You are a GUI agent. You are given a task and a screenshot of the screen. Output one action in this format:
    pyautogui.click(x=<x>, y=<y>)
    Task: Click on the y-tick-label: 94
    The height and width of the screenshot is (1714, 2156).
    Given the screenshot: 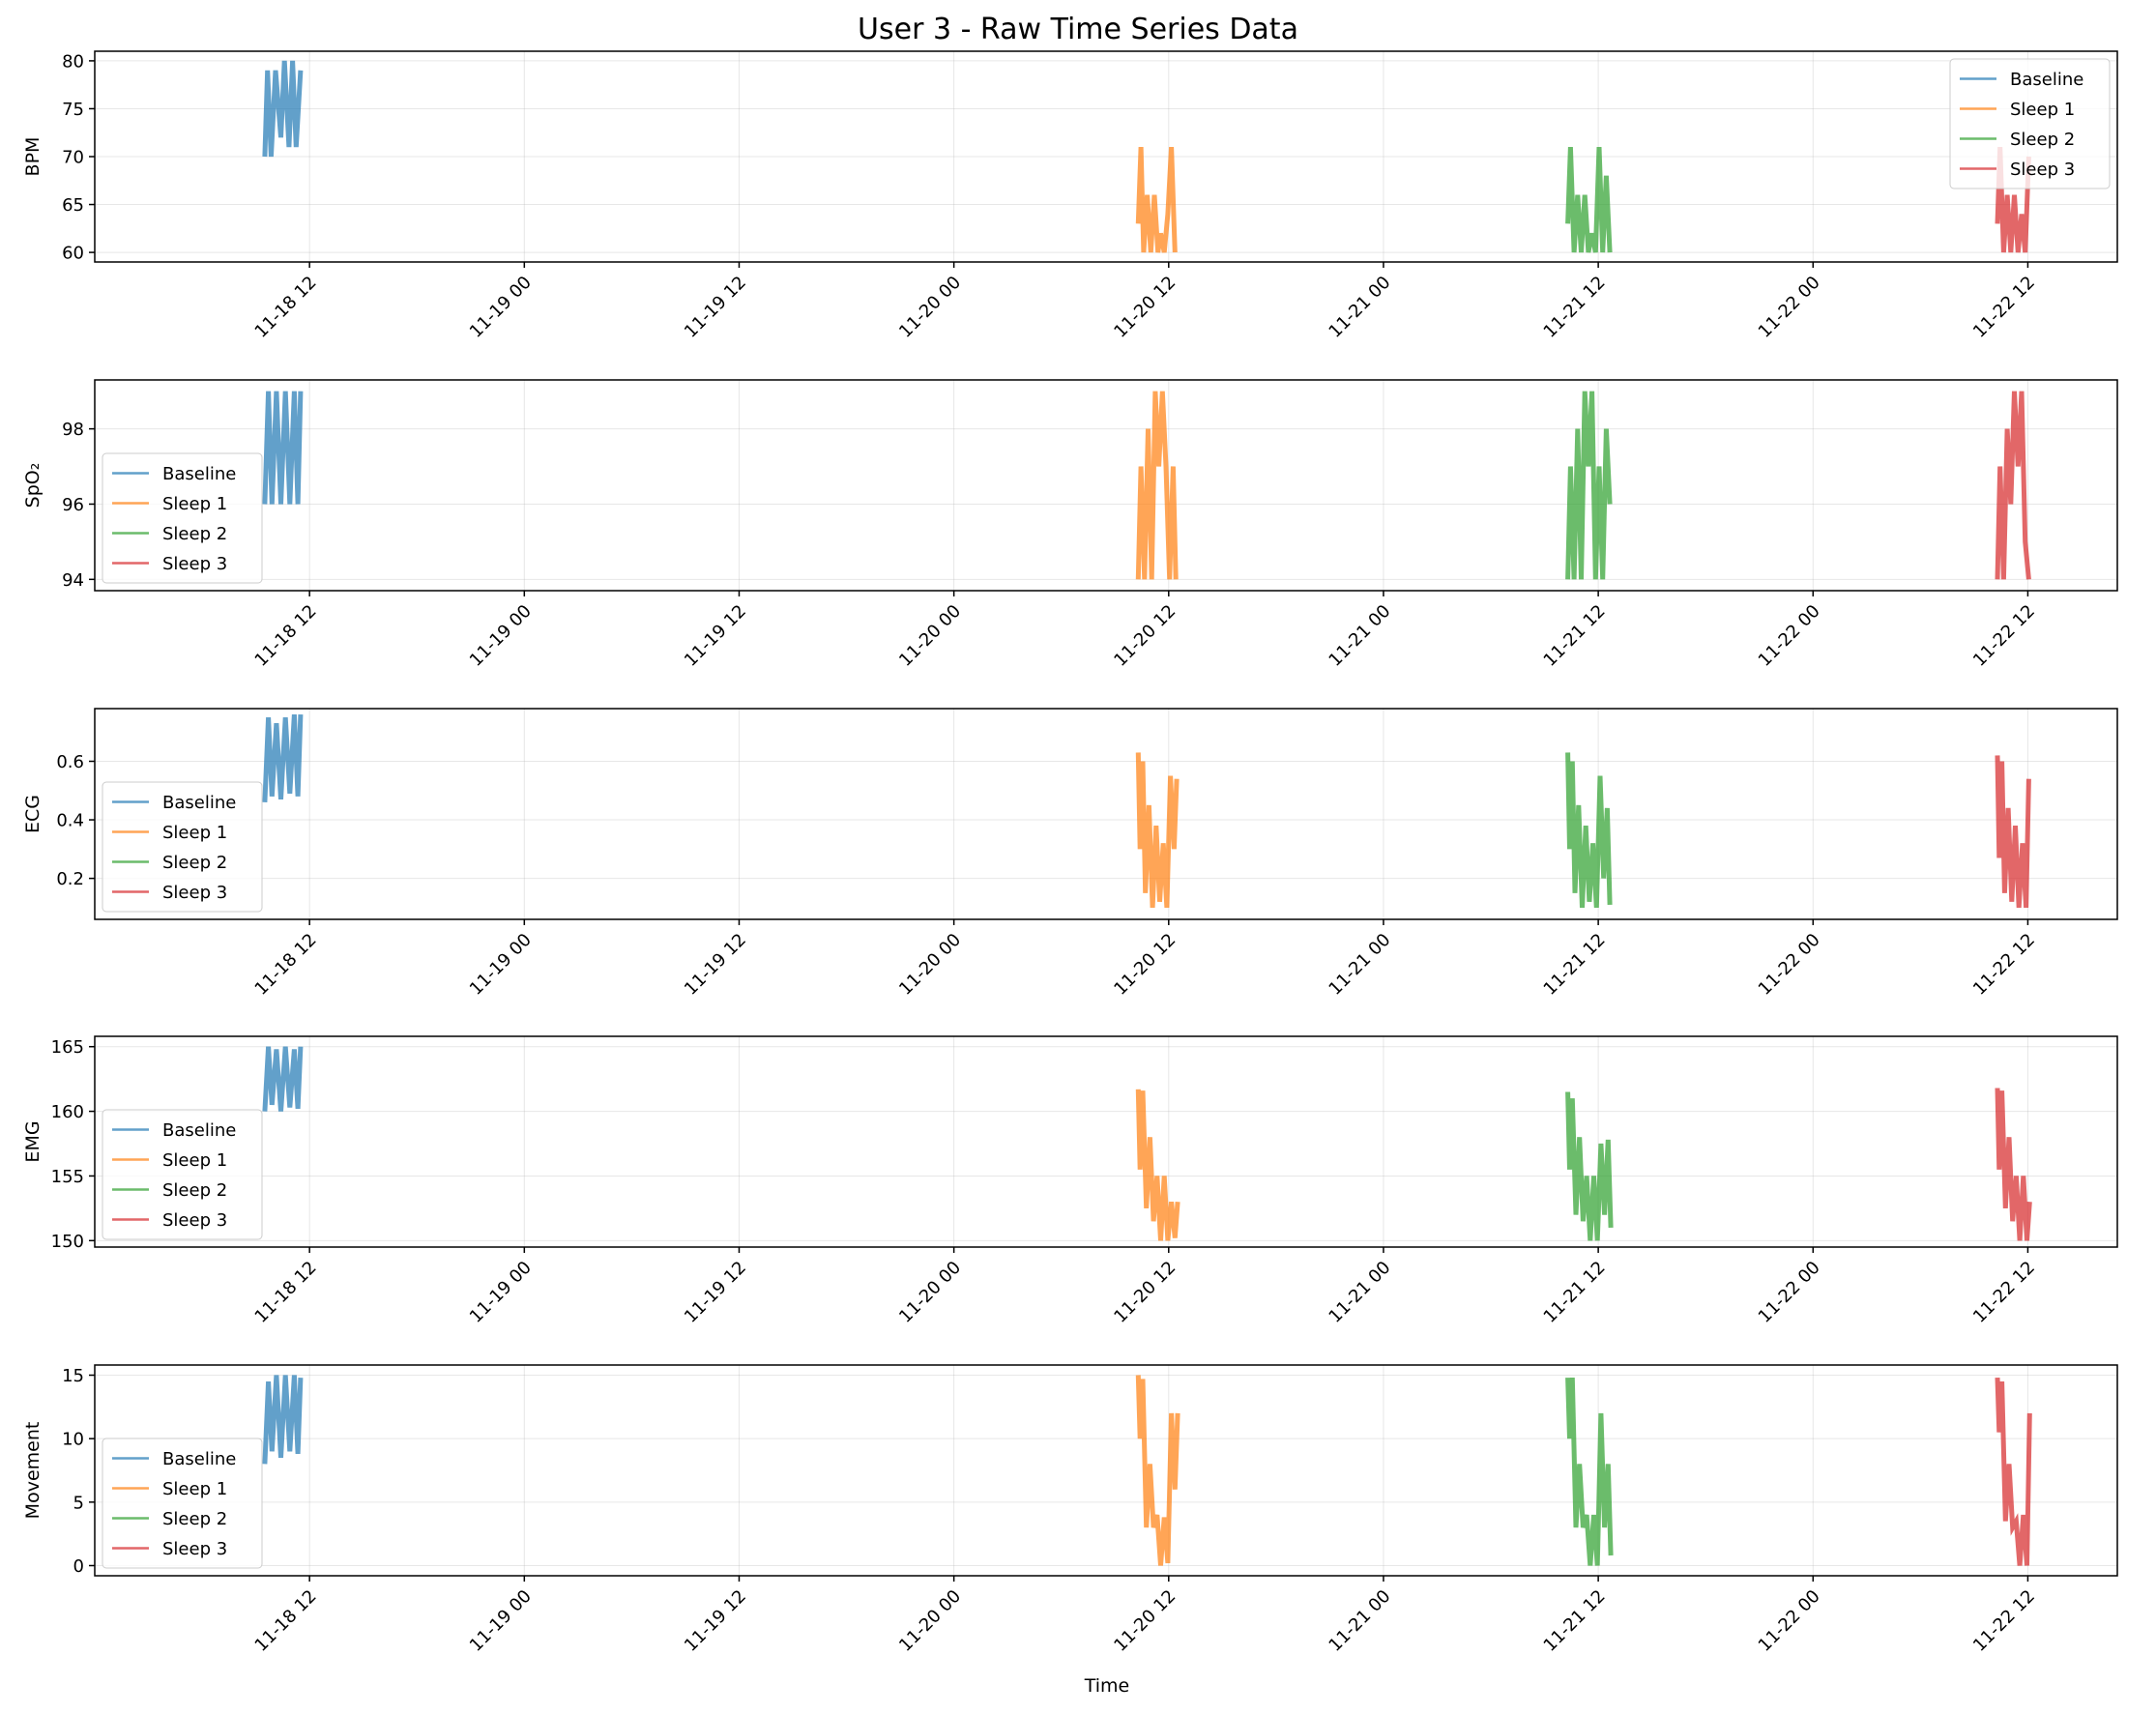 What is the action you would take?
    pyautogui.click(x=73, y=580)
    